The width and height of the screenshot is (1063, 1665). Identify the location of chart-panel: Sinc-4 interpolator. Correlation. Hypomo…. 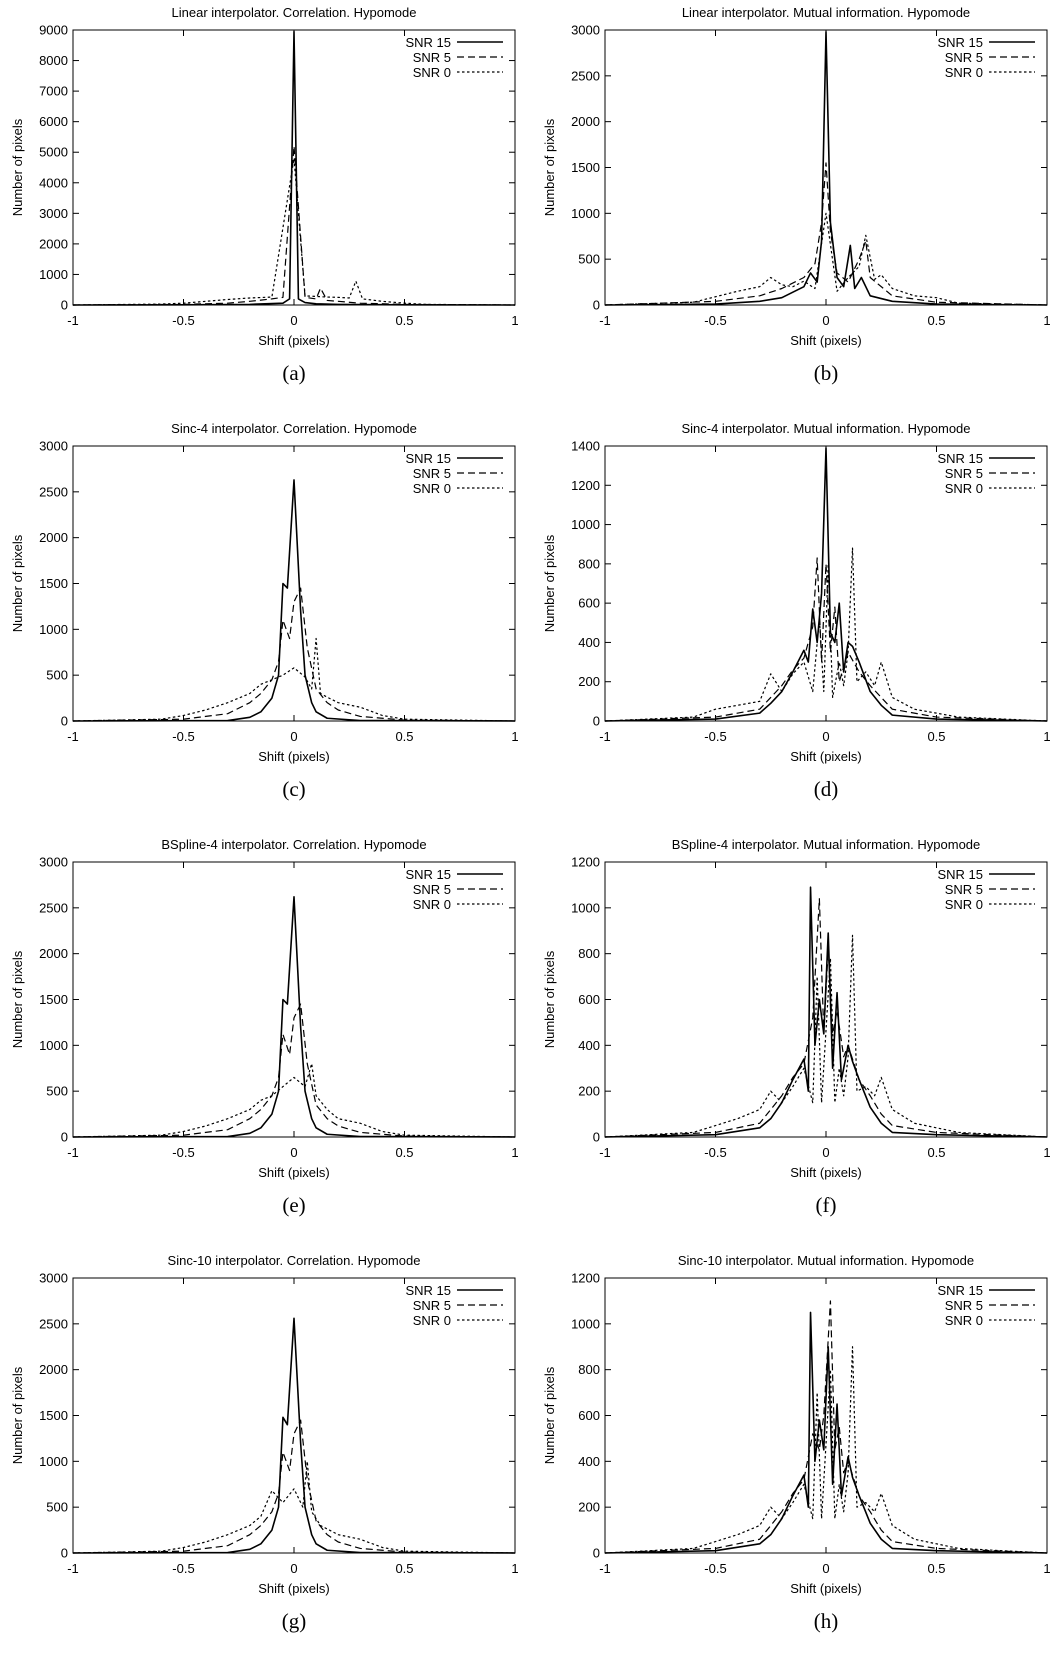
(265, 624).